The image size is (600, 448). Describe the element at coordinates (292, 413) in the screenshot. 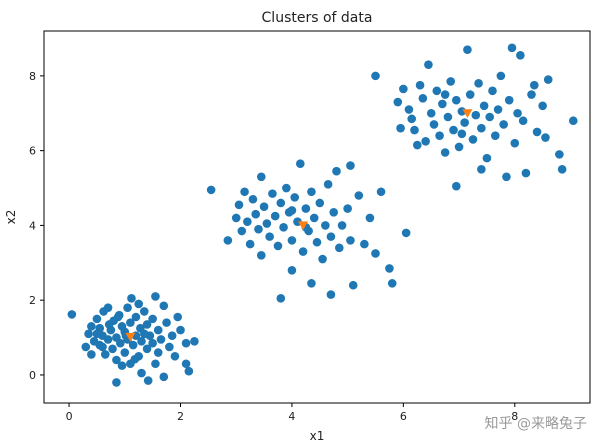

I see `x-axis-ticks: 0 2 4 6 8` at that location.